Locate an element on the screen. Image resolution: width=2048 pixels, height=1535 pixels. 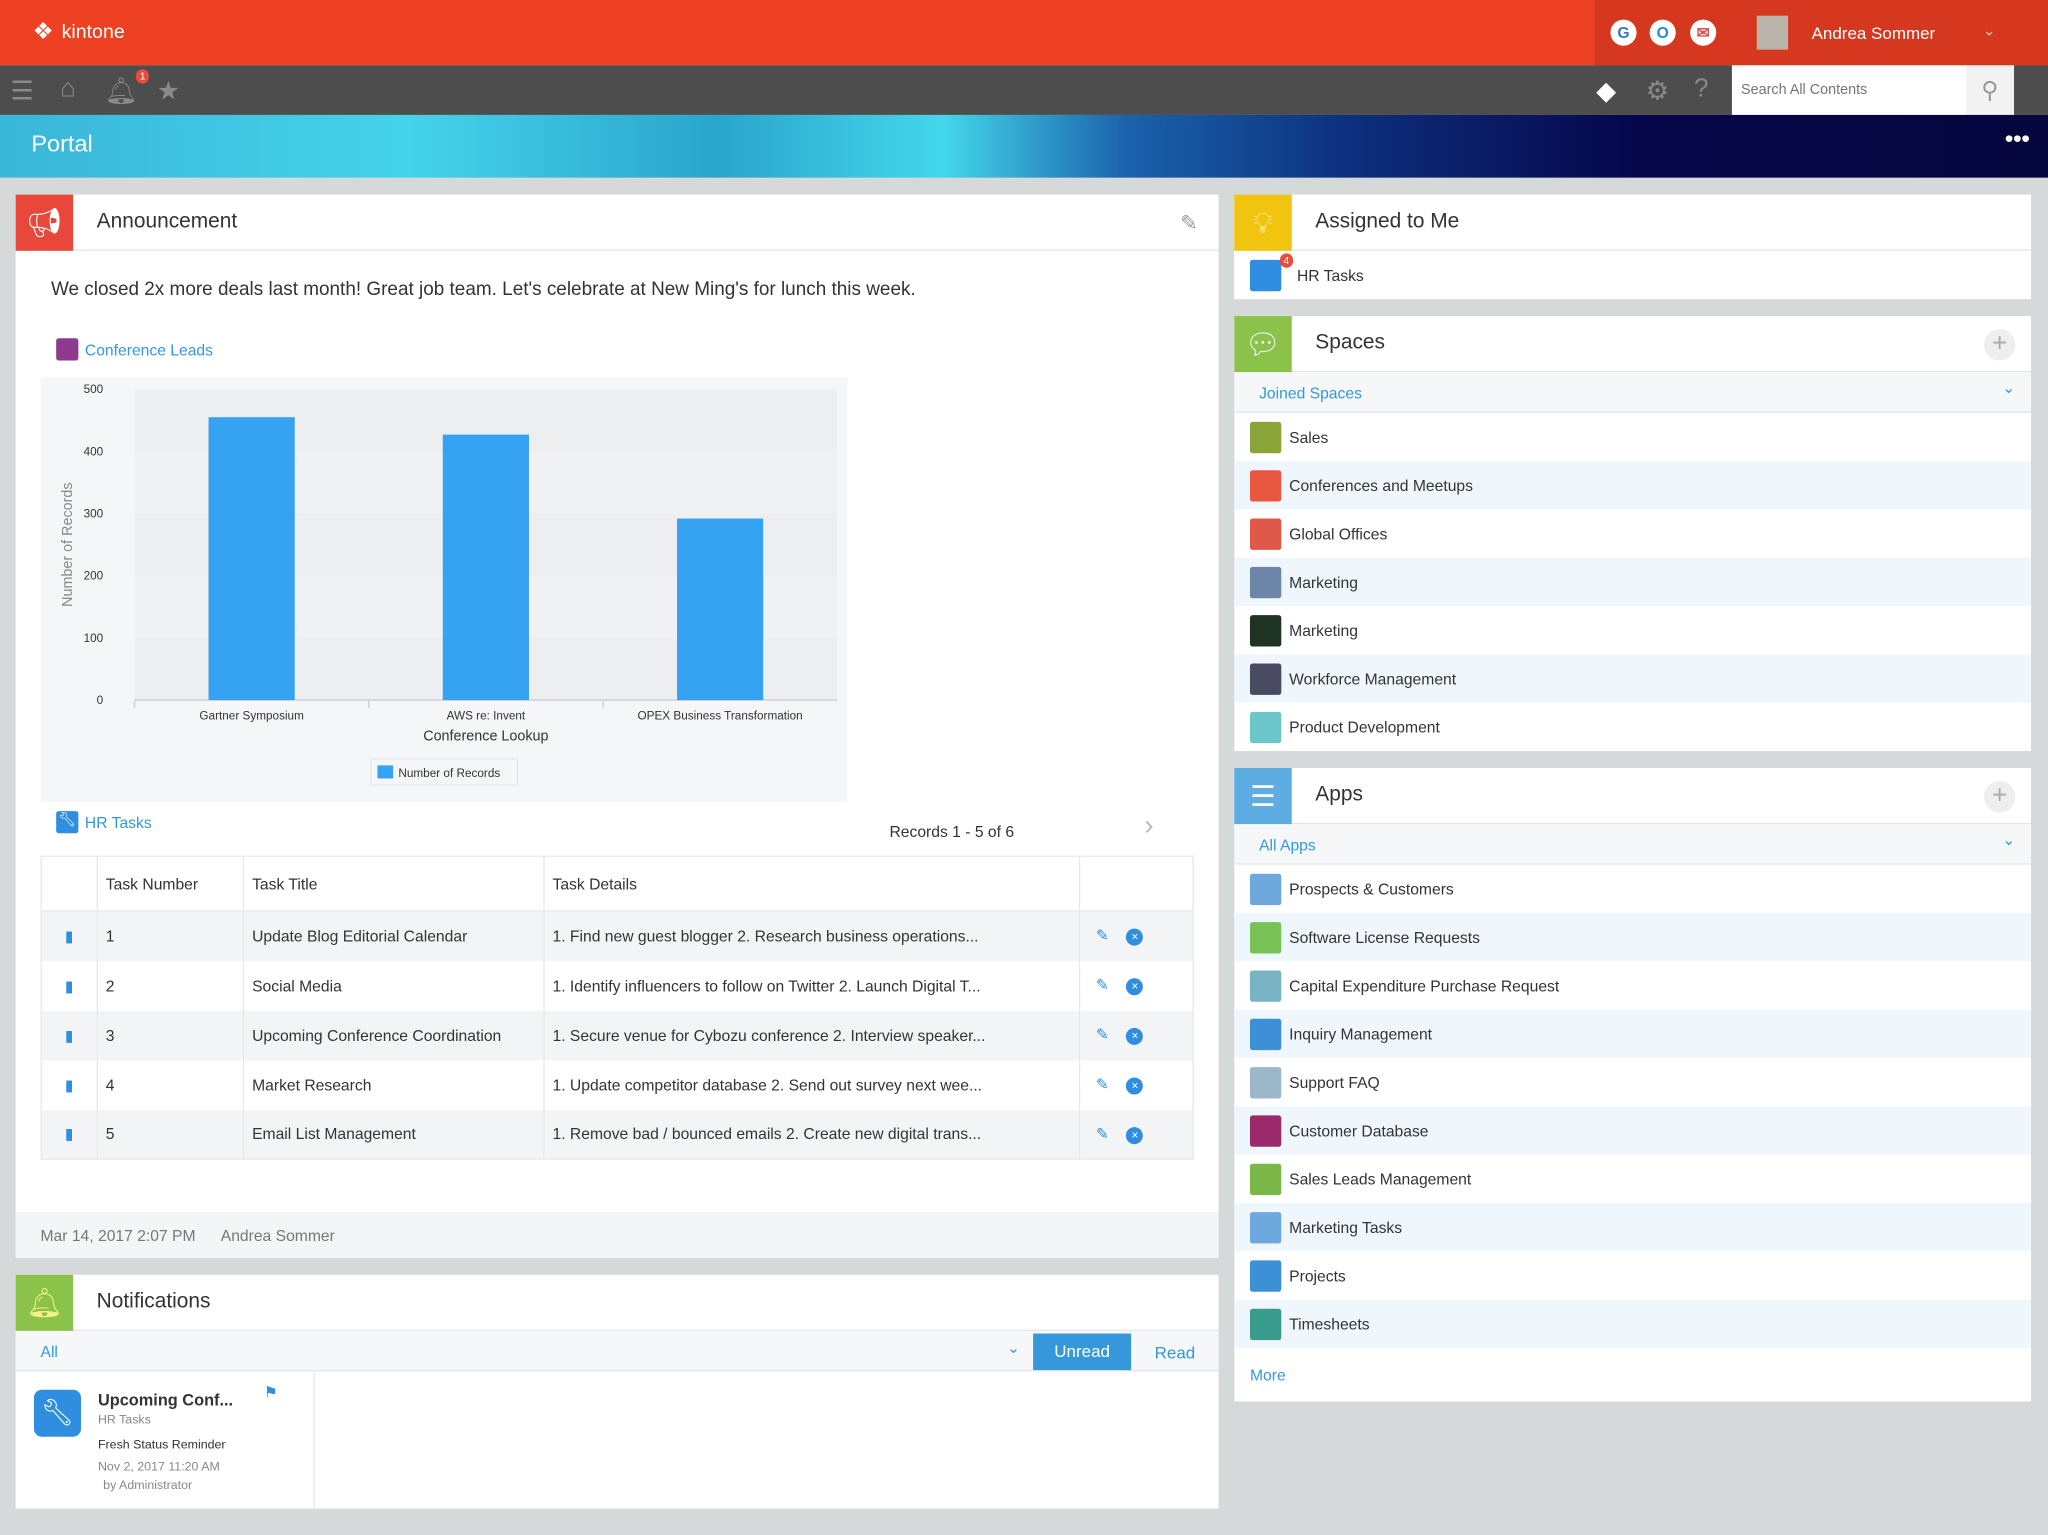
spaces-item: Product Development is located at coordinates (1632, 727).